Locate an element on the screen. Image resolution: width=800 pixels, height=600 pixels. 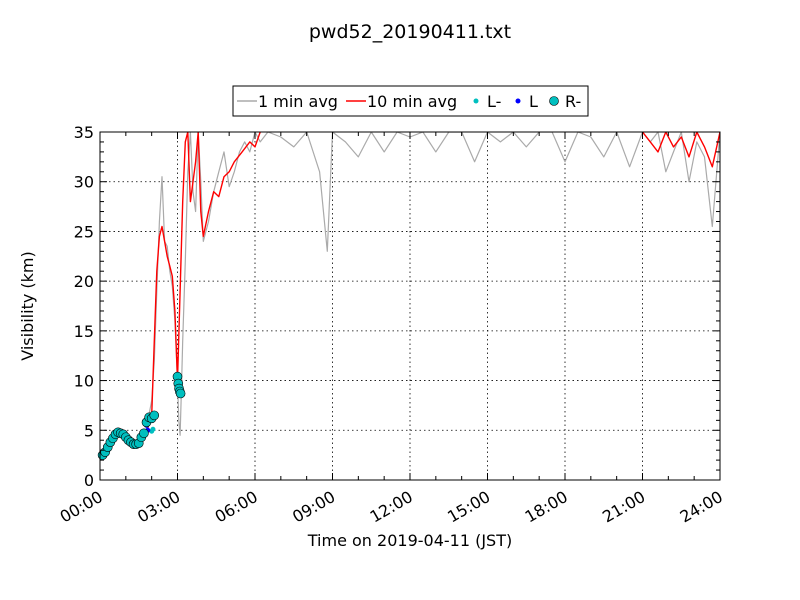
y-tick-label: 35 is located at coordinates (84, 132).